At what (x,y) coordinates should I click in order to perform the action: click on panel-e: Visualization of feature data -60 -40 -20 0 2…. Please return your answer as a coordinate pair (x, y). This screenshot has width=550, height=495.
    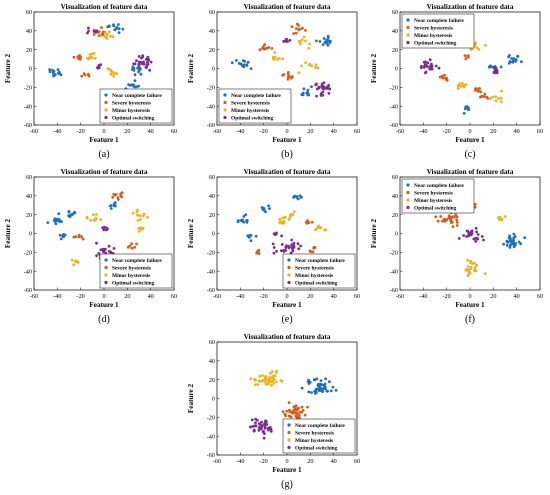
    Looking at the image, I should click on (273, 246).